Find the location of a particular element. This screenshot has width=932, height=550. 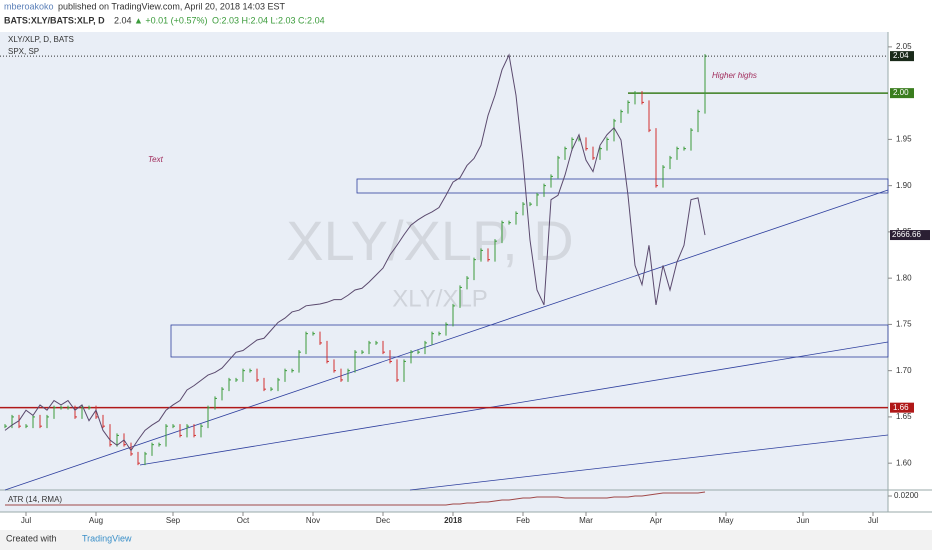

footer-brand: TradingView is located at coordinates (107, 538).